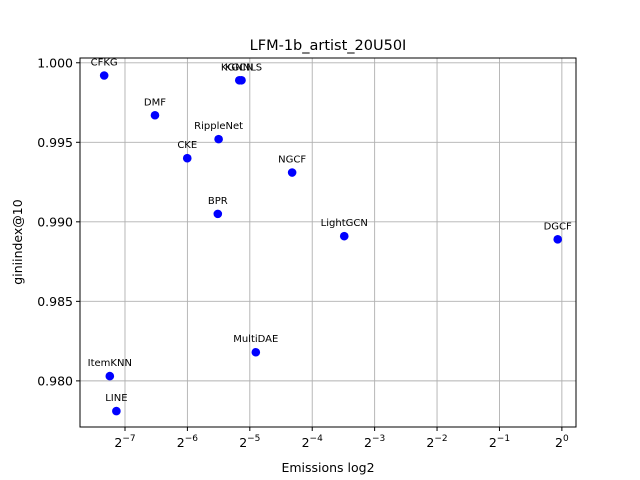  Describe the element at coordinates (218, 126) in the screenshot. I see `point-label: RippleNet` at that location.